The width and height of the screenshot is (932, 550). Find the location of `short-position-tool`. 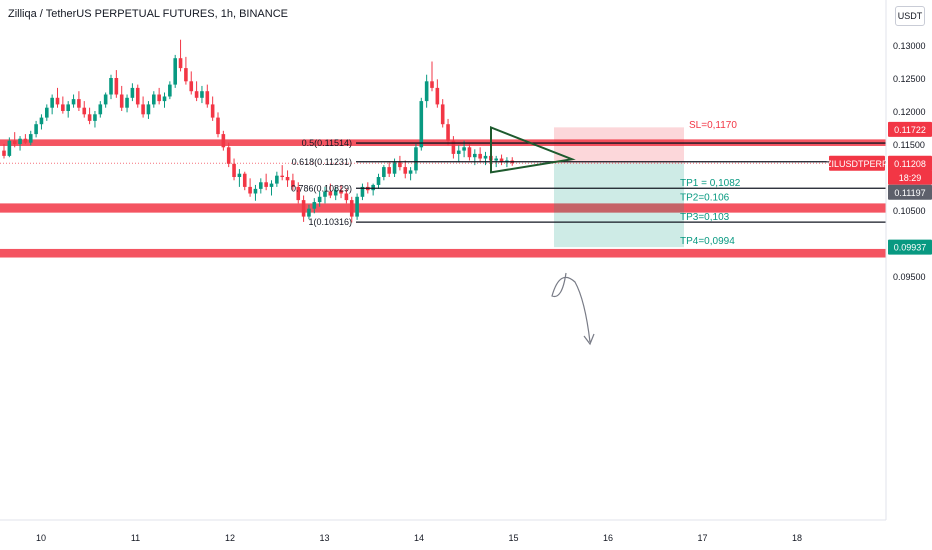

short-position-tool is located at coordinates (619, 187).